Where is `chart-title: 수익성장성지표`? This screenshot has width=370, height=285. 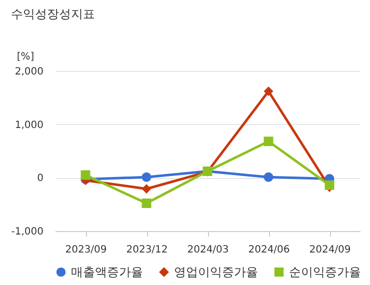
chart-title: 수익성장성지표 is located at coordinates (52, 14).